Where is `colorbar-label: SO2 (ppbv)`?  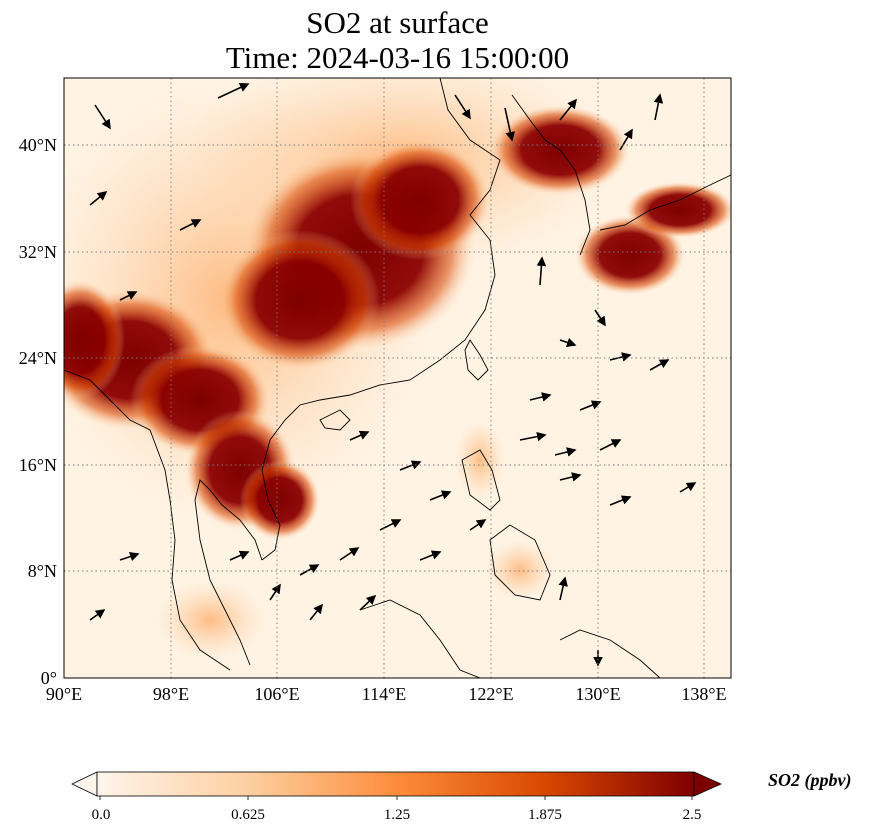
colorbar-label: SO2 (ppbv) is located at coordinates (810, 780).